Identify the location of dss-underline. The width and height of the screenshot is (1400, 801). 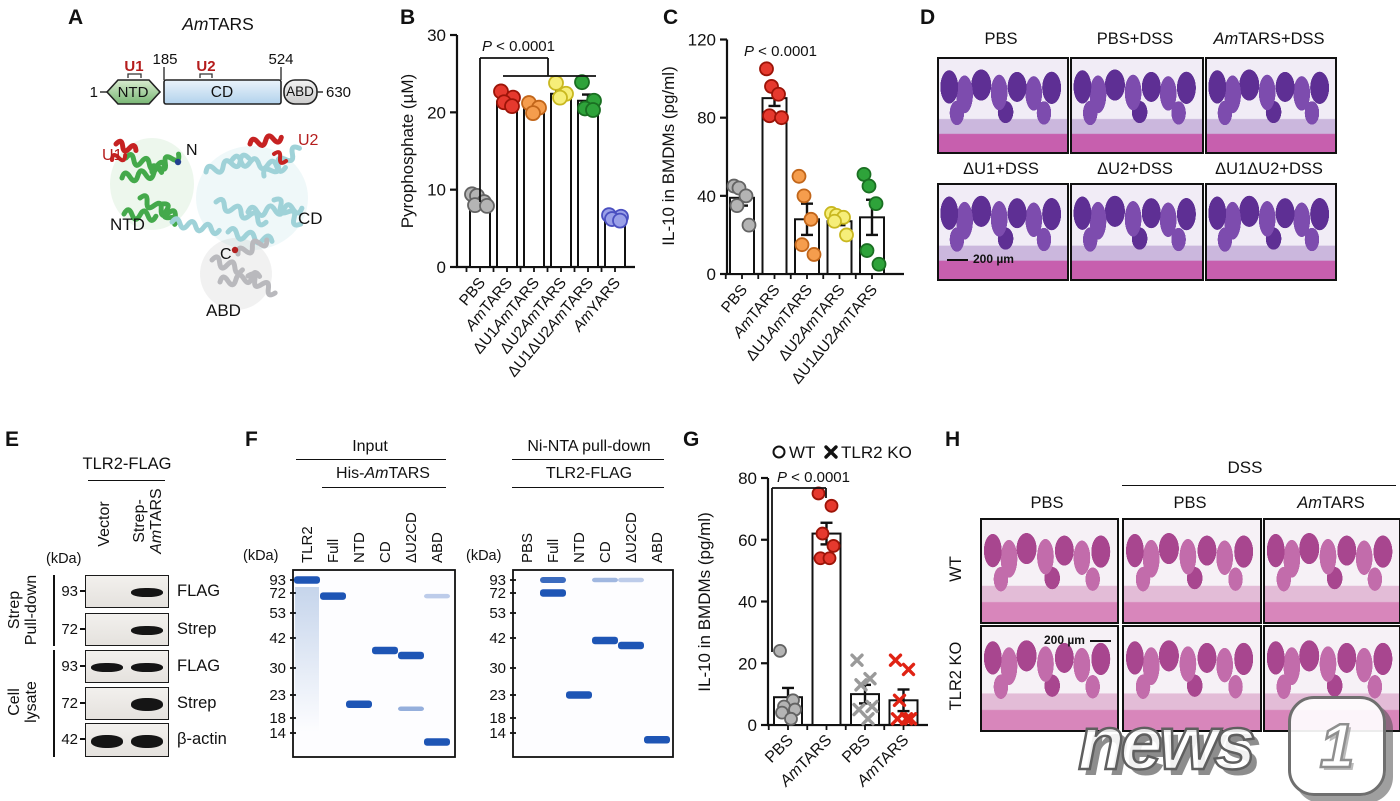
(1259, 485).